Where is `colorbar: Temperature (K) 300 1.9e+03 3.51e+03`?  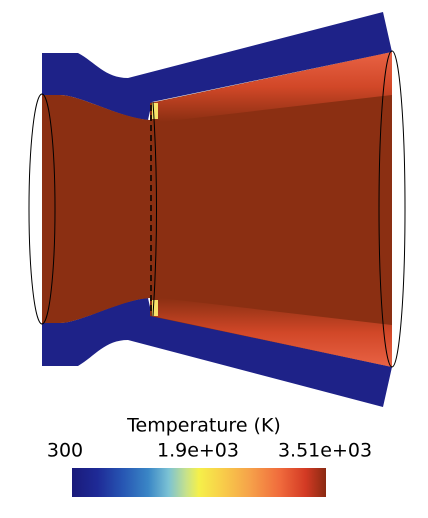
colorbar: Temperature (K) 300 1.9e+03 3.51e+03 is located at coordinates (209, 456).